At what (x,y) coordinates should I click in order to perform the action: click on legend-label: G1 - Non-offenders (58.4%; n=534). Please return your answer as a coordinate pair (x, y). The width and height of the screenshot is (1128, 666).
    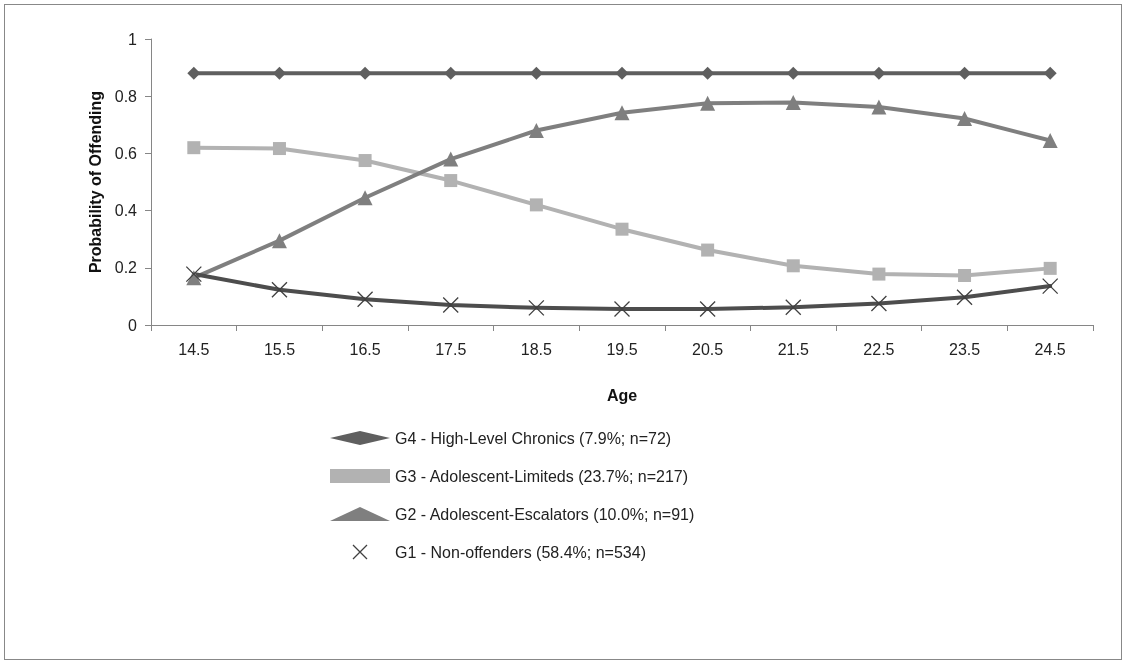
    Looking at the image, I should click on (520, 552).